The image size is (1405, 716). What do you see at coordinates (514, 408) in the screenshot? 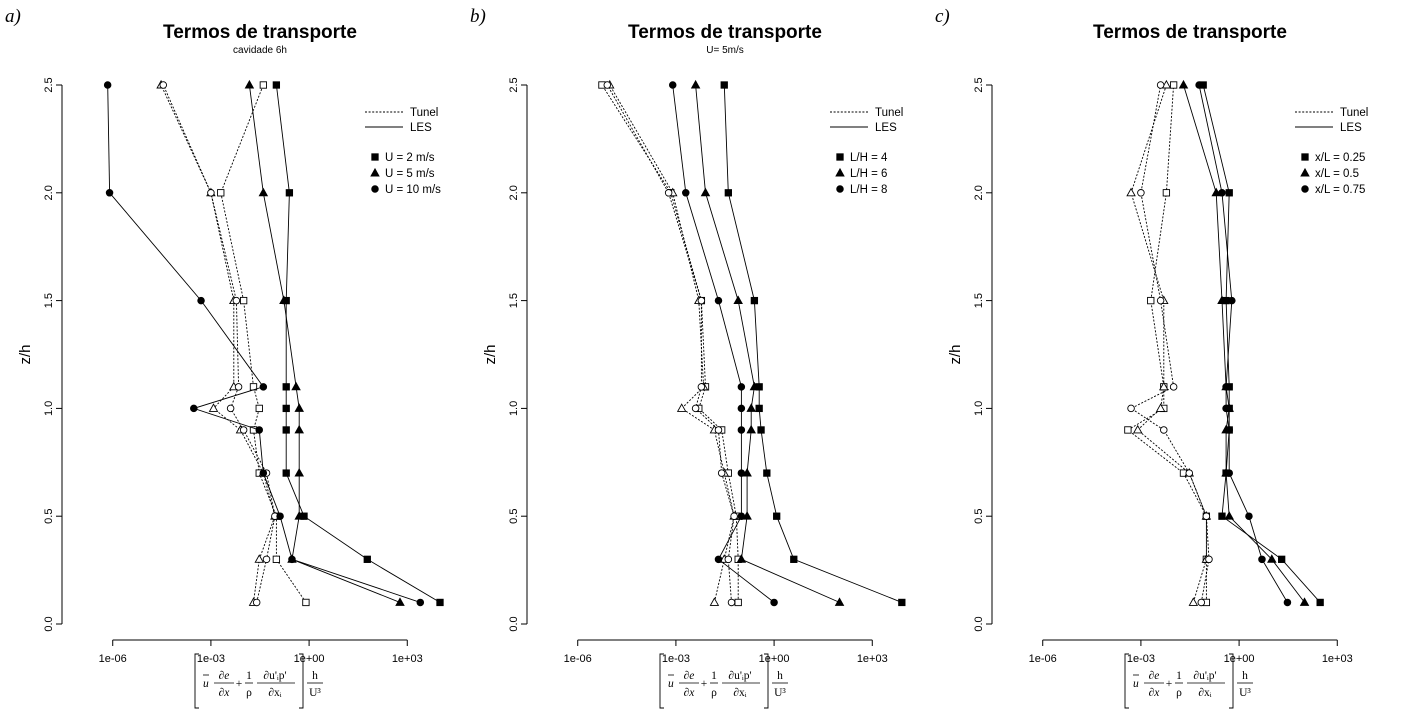
I see `y-tick-label: 1.0` at bounding box center [514, 408].